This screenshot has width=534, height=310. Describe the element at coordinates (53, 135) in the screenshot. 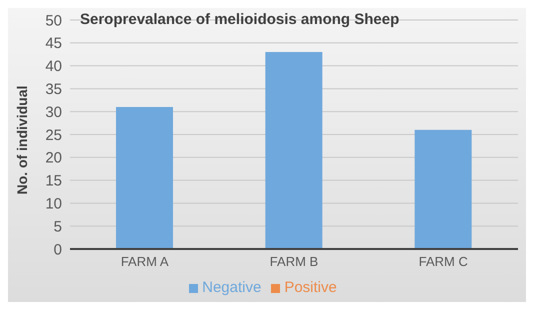

I see `y-tick-label: 25` at that location.